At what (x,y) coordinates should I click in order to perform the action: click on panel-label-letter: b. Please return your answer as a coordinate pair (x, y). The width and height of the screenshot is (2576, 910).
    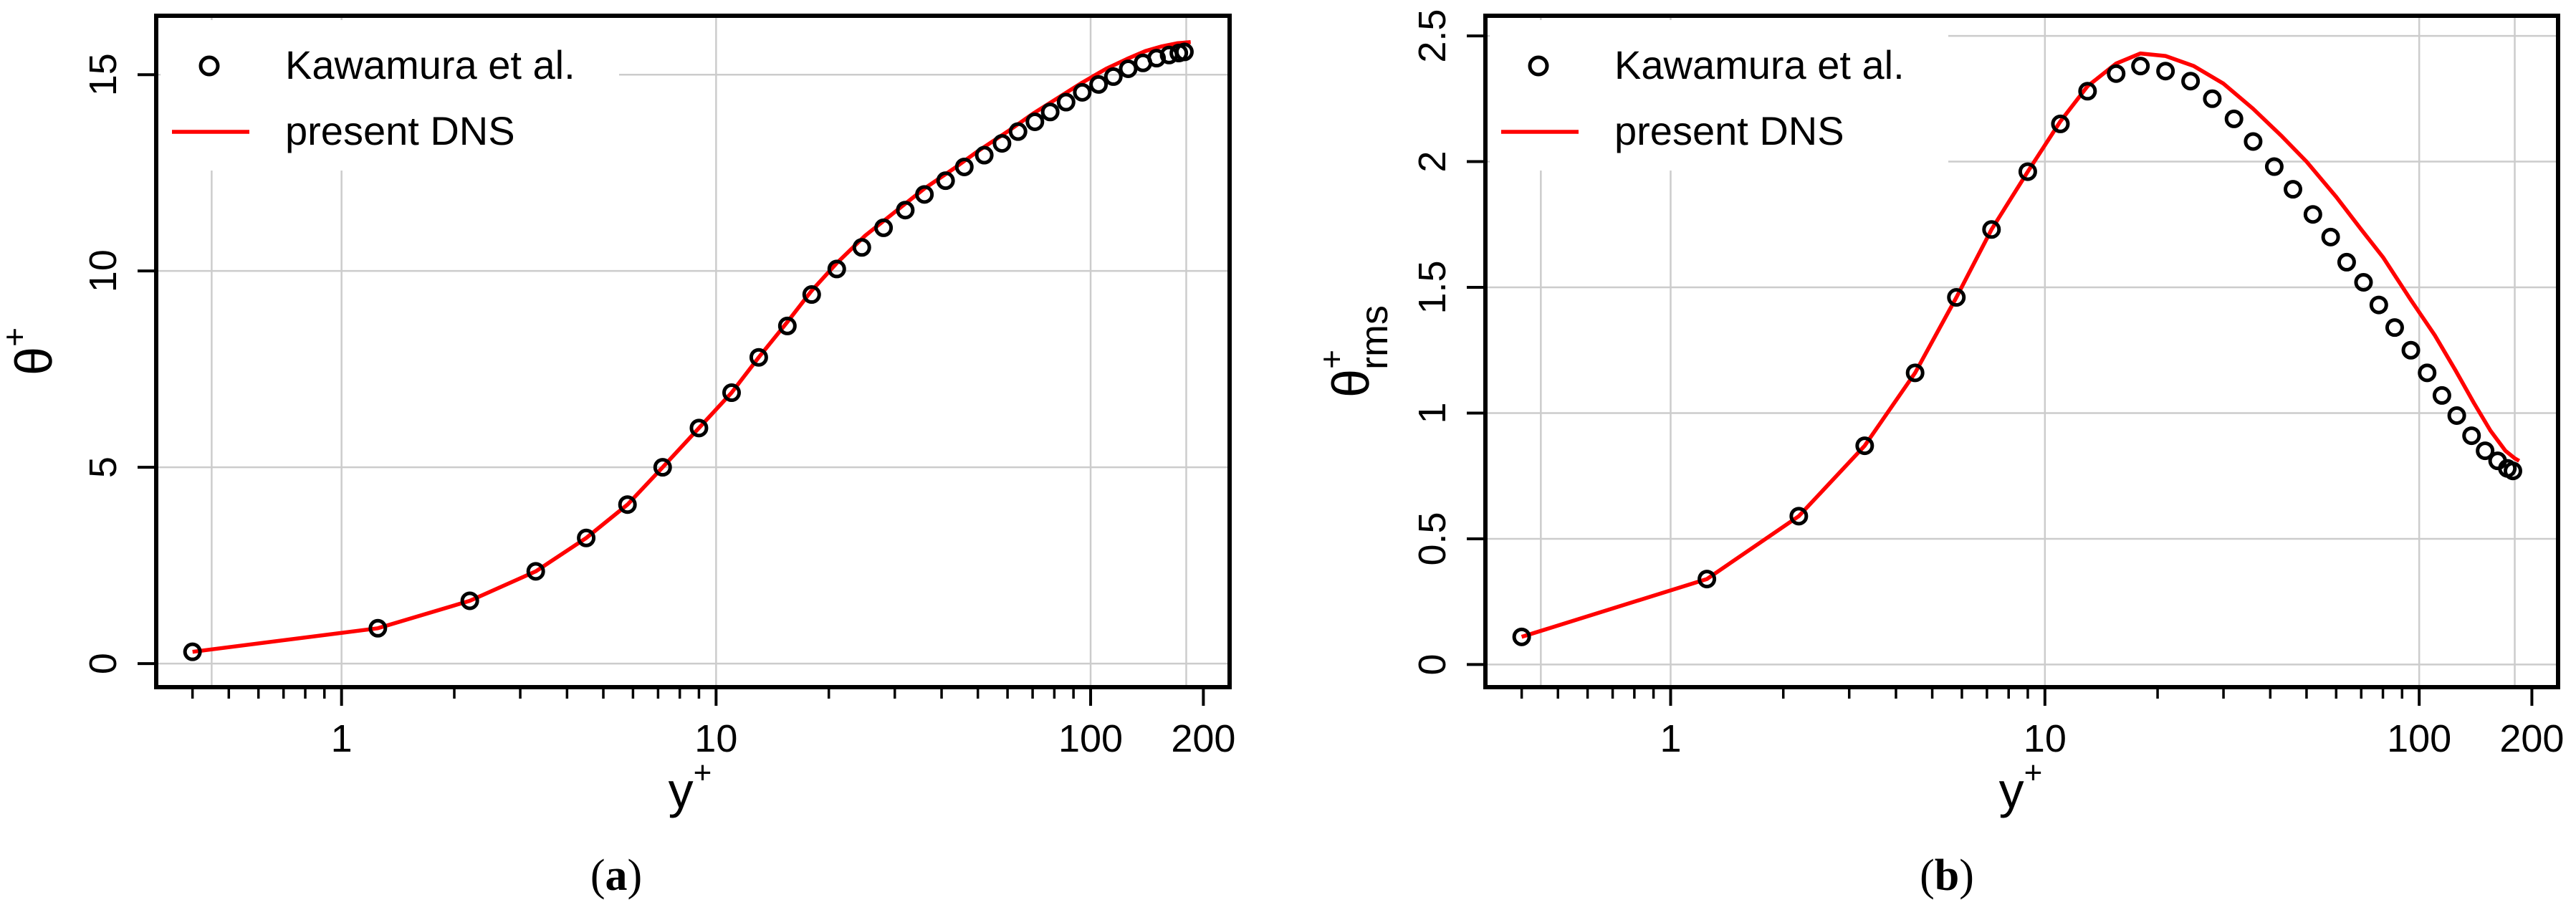
    Looking at the image, I should click on (1947, 875).